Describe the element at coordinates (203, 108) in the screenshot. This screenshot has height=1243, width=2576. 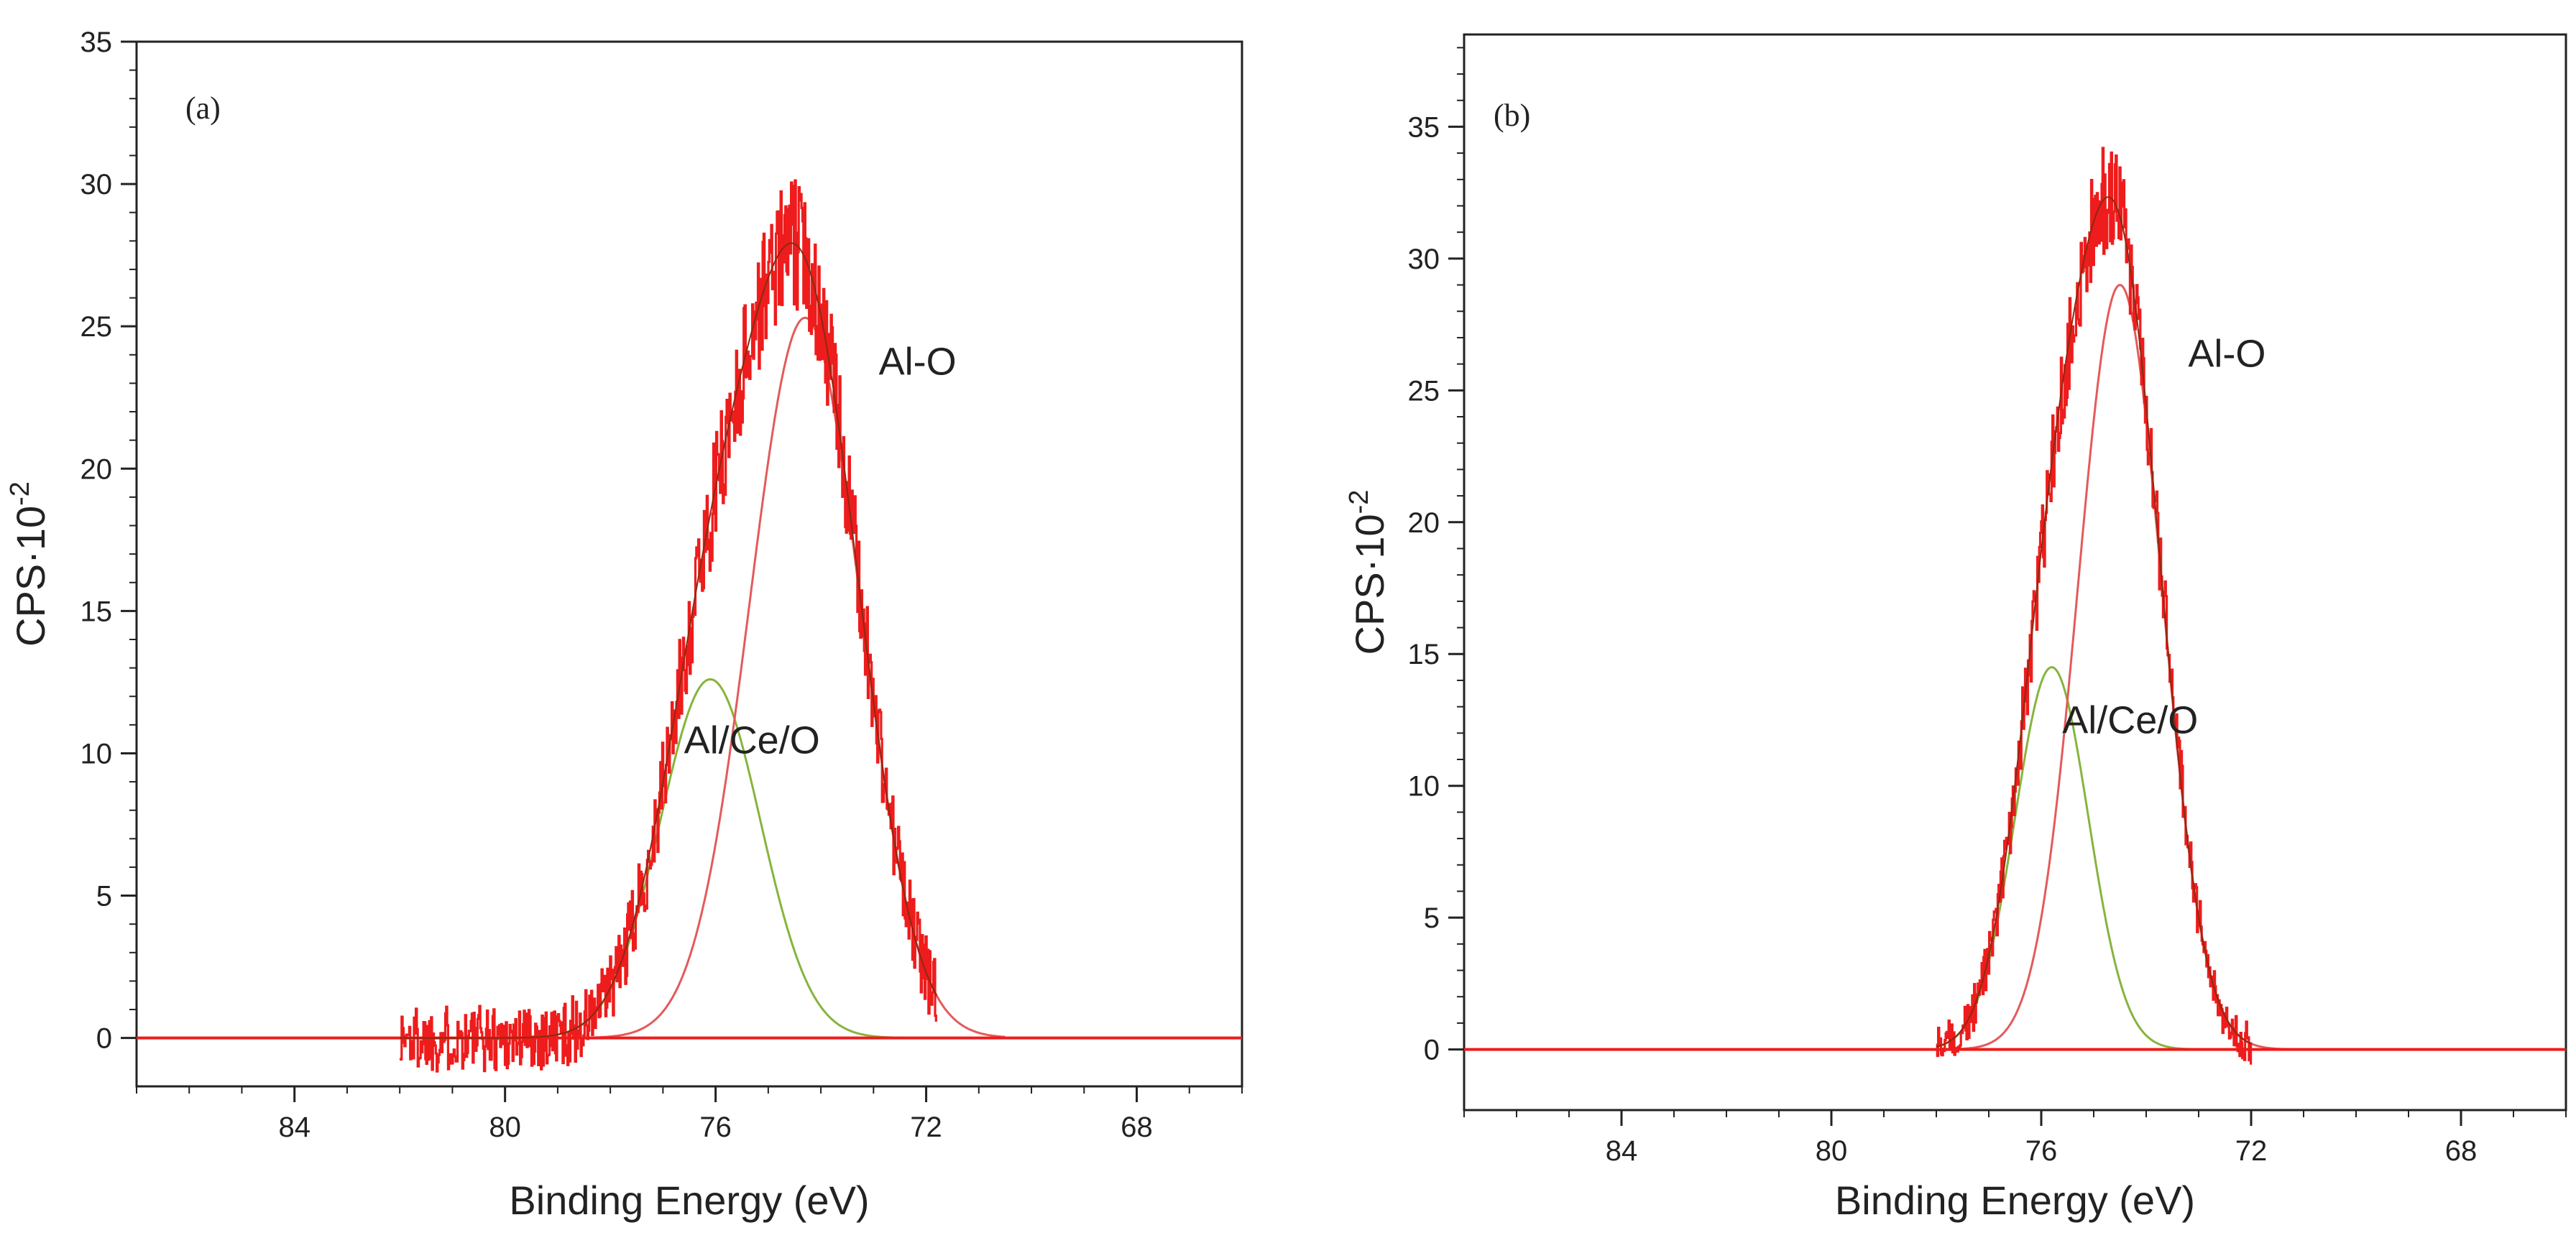
I see `panel-label: (a)` at that location.